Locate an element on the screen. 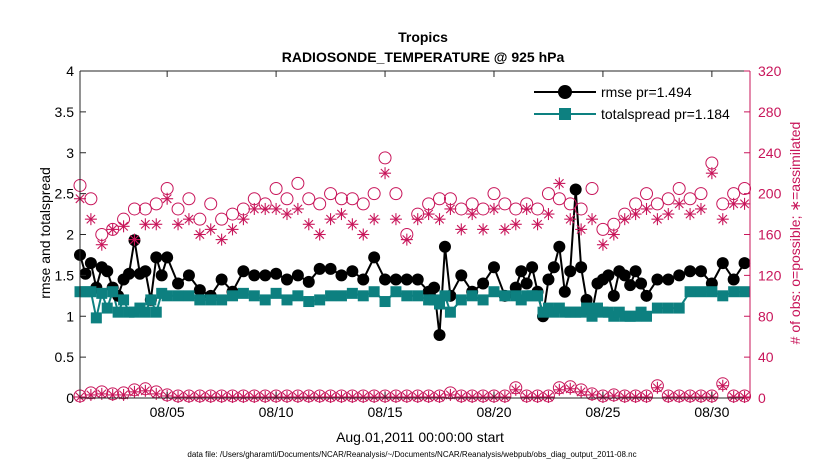  y2-tick-label: 240 is located at coordinates (770, 153).